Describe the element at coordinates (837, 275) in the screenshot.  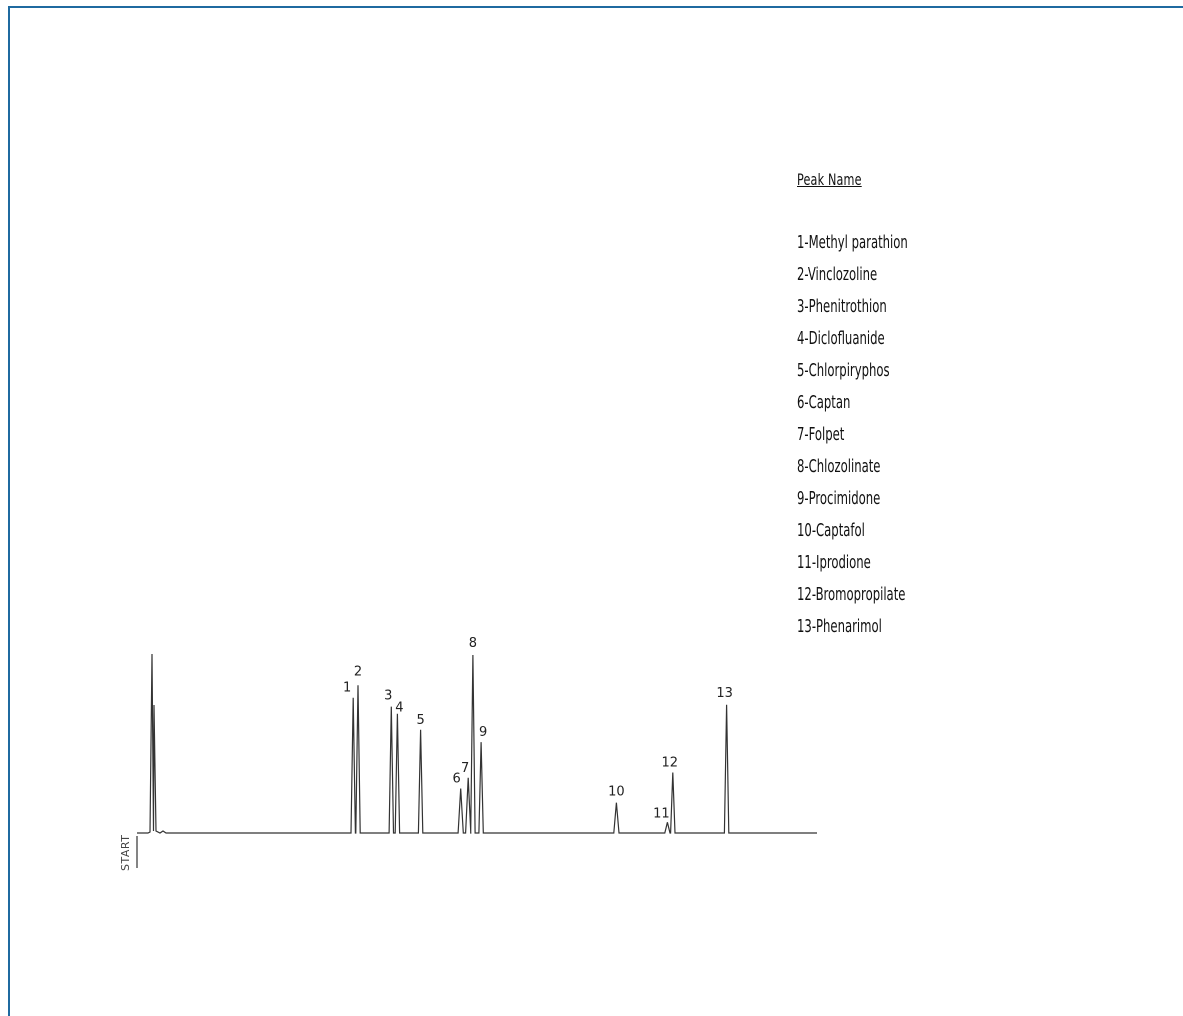
I see `legend-item: 2-Vinclozoline` at that location.